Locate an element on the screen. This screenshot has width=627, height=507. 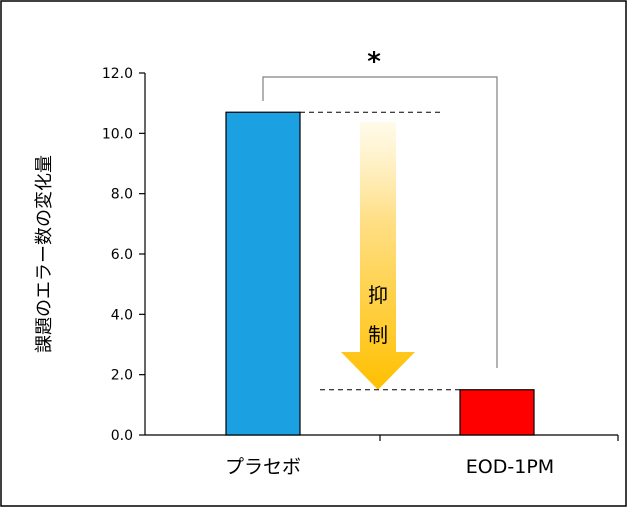
y-tick-label: 12.0 is located at coordinates (117, 74).